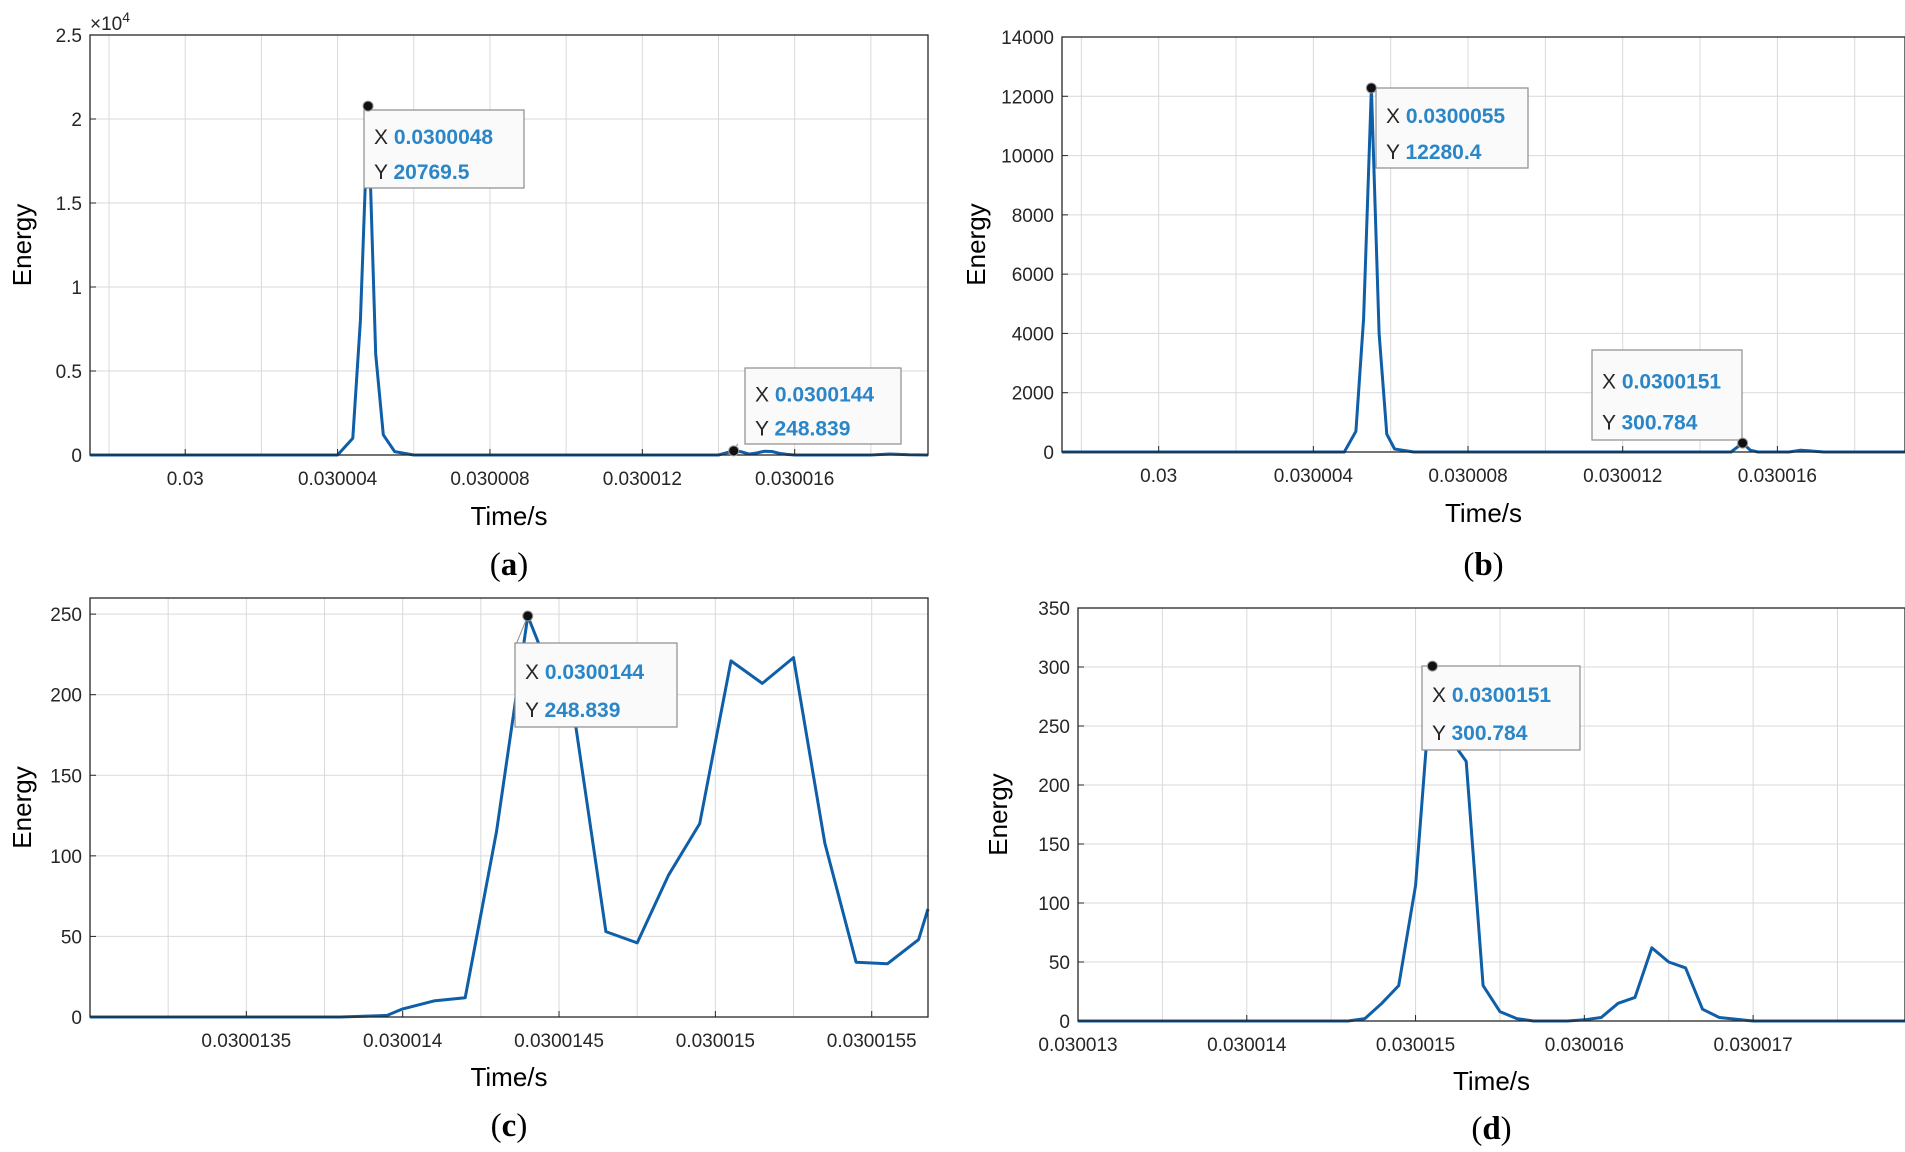 This screenshot has height=1152, width=1905. I want to click on y-tick-label: 2000, so click(1033, 394).